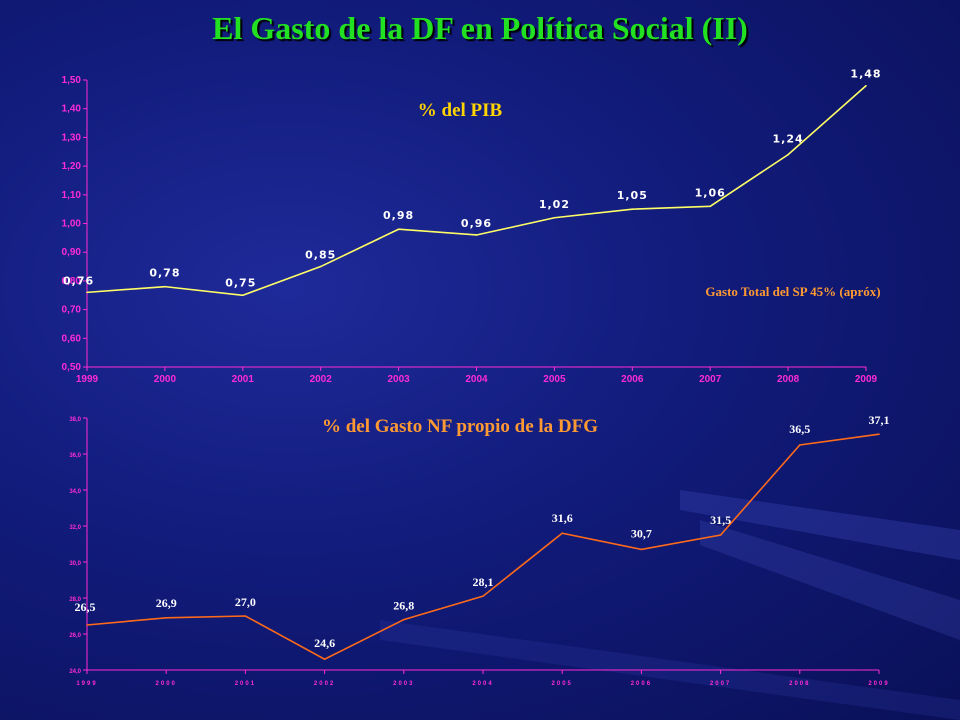  I want to click on data-label: 26,9, so click(166, 603).